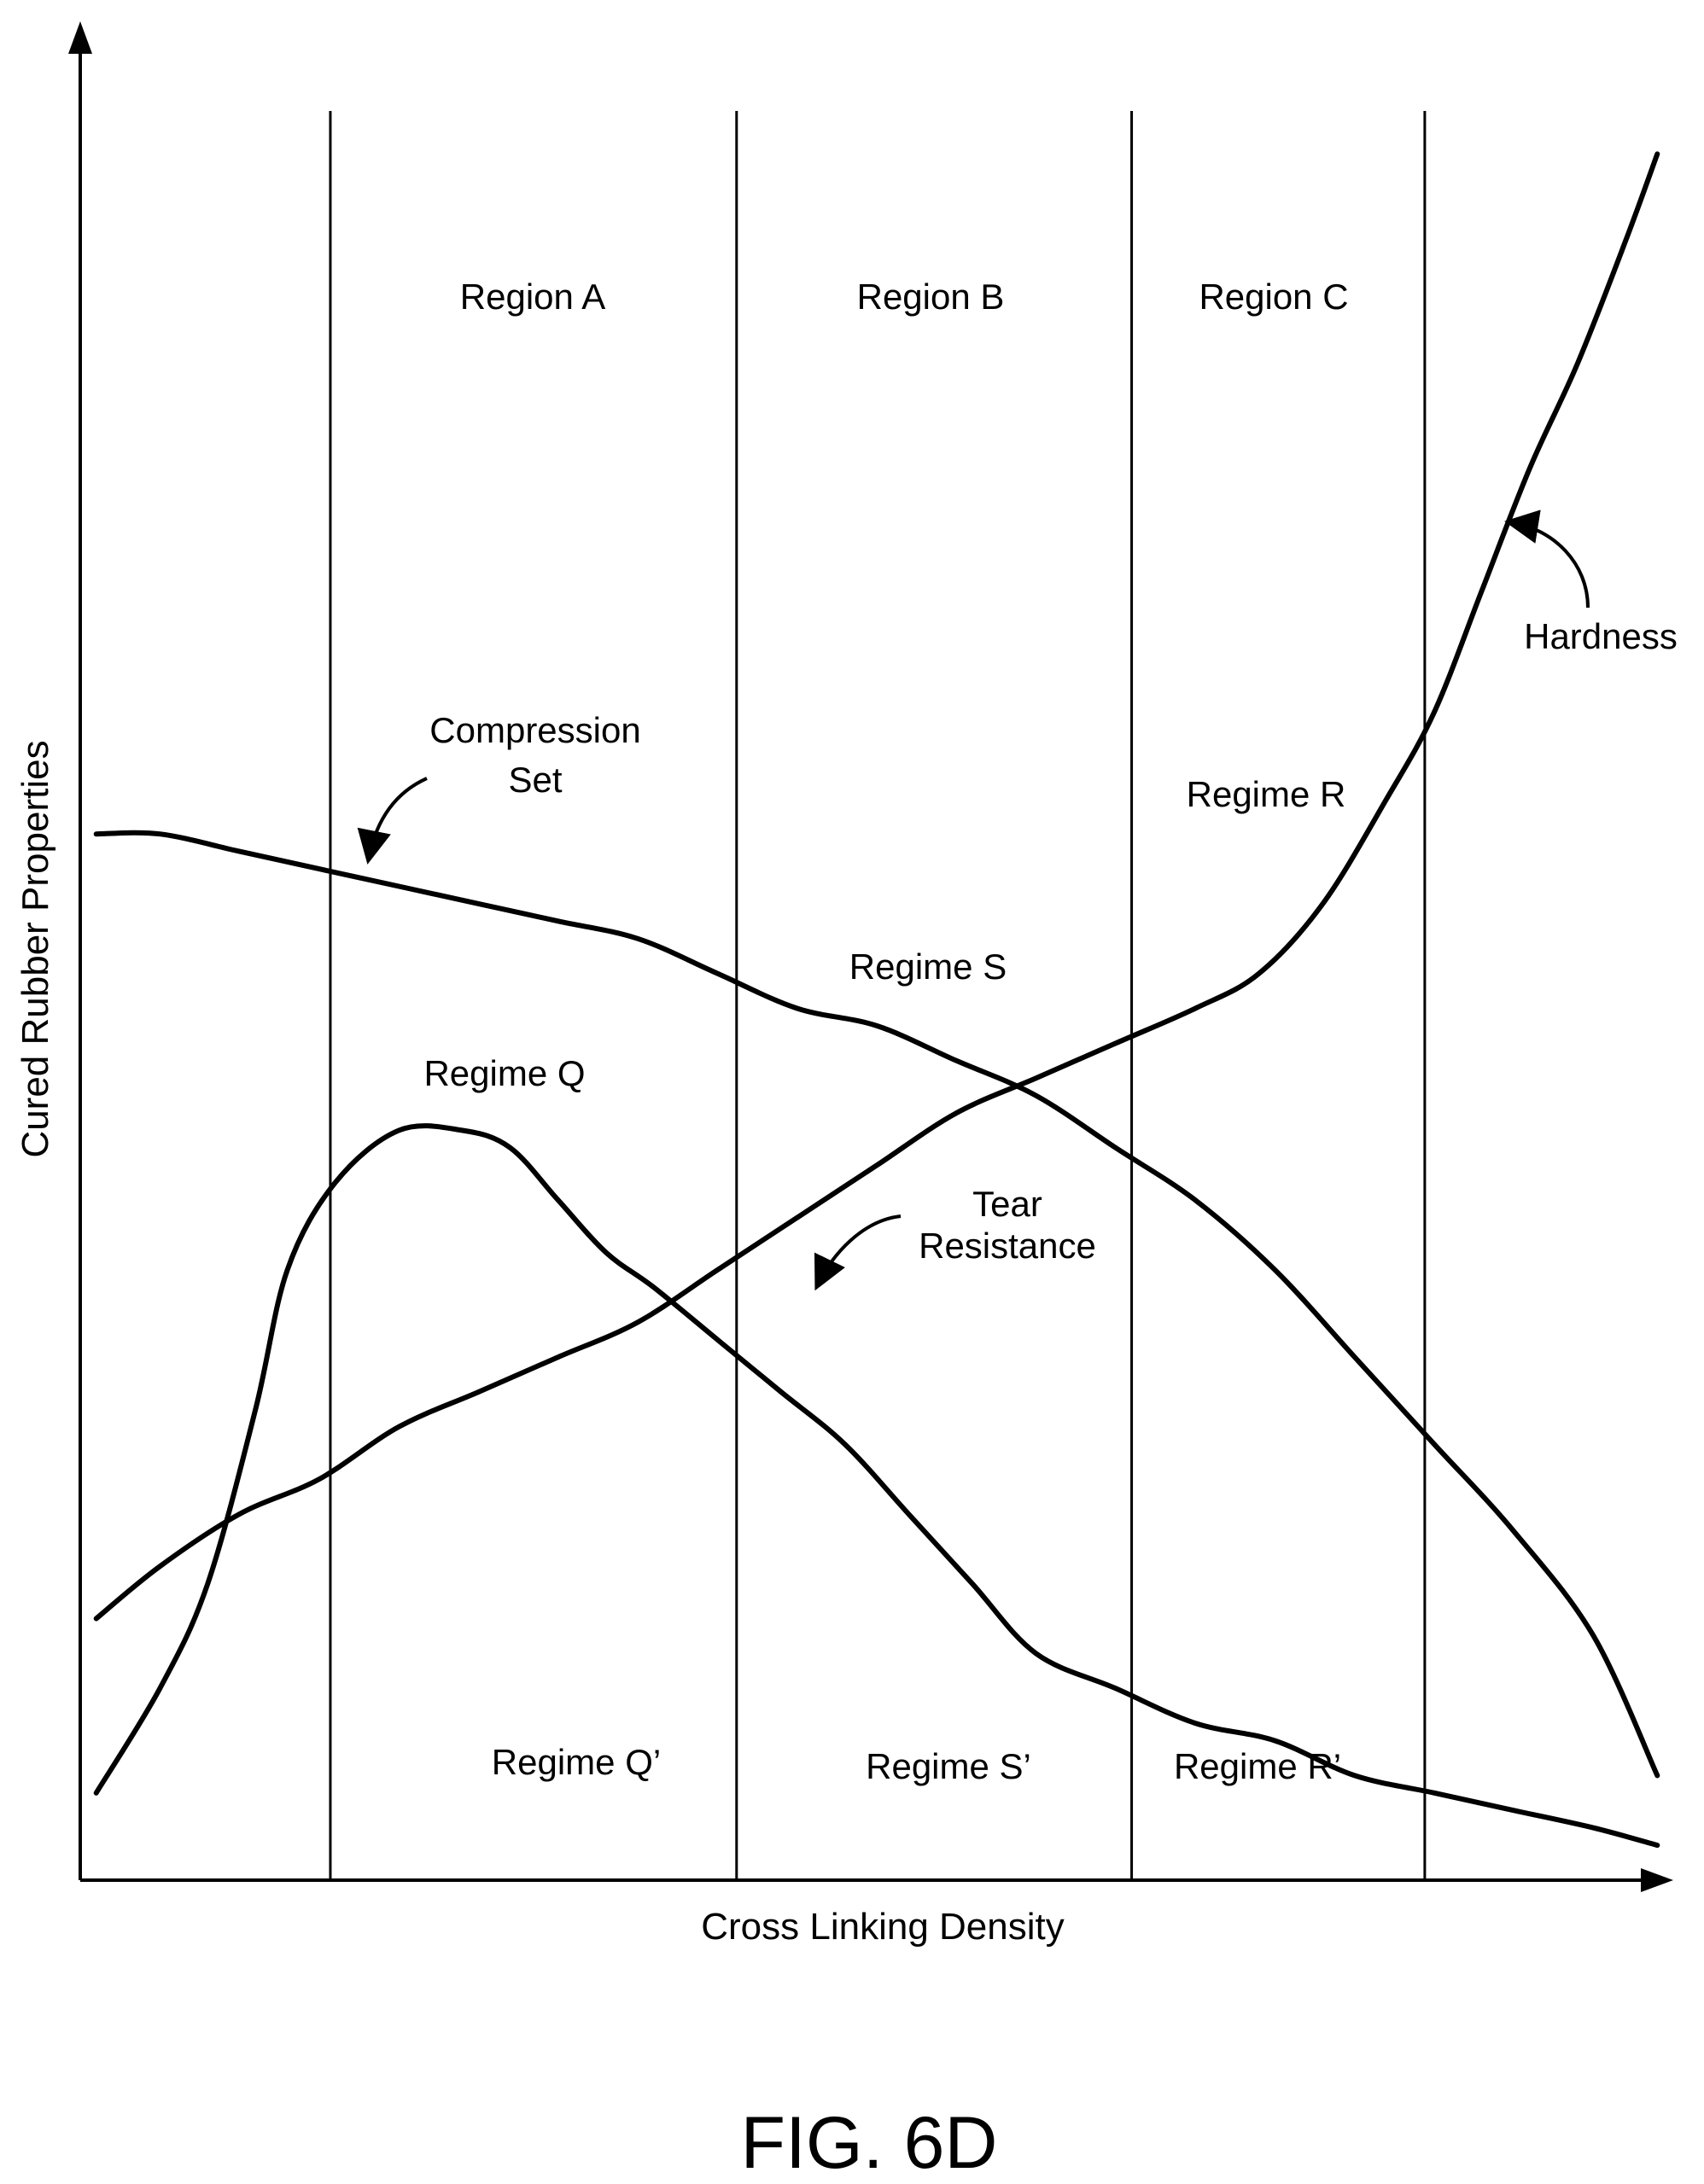 This screenshot has width=1704, height=2184. I want to click on x-axis-title: Cross Linking Density, so click(883, 1927).